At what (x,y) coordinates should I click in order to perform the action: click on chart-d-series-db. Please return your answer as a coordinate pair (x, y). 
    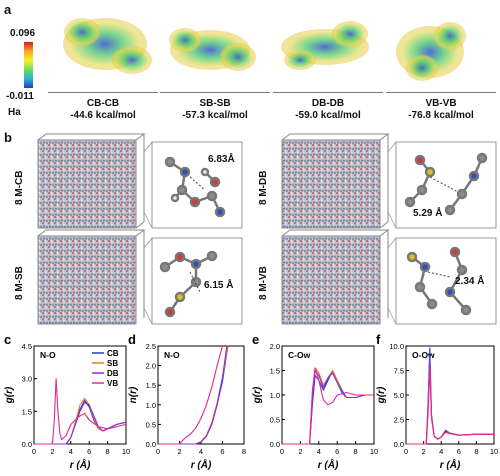
    Looking at the image, I should click on (193, 395).